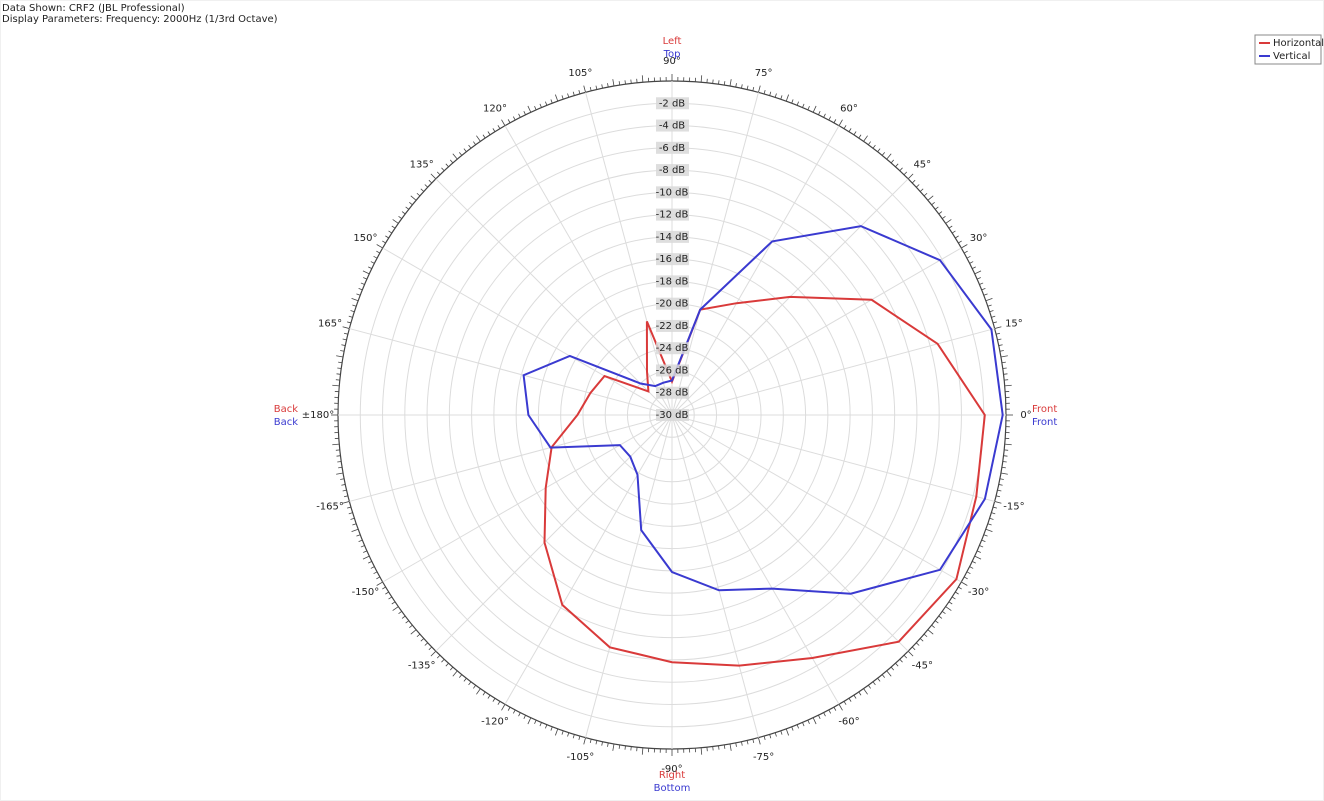  What do you see at coordinates (922, 165) in the screenshot?
I see `angle-label: 45°` at bounding box center [922, 165].